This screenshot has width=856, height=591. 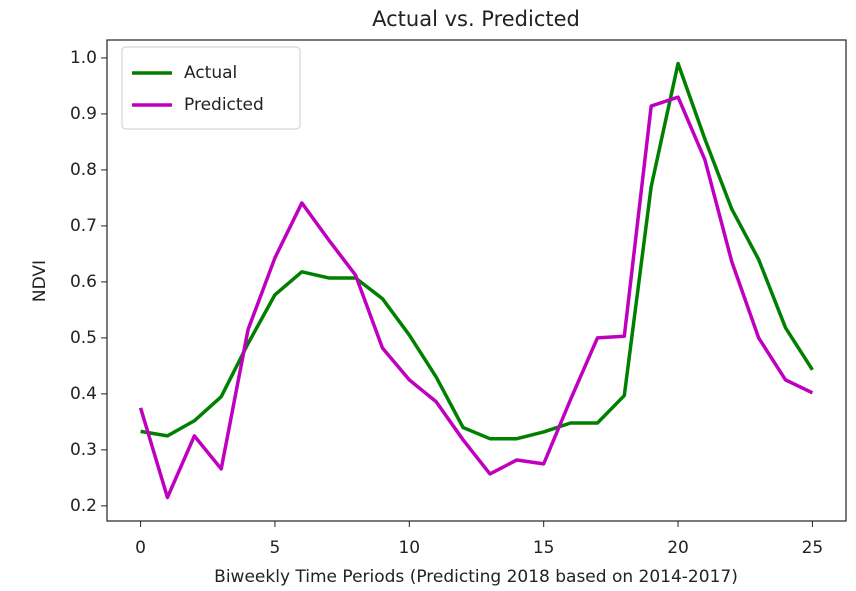 I want to click on y-tick-label: 0.3, so click(x=83, y=450).